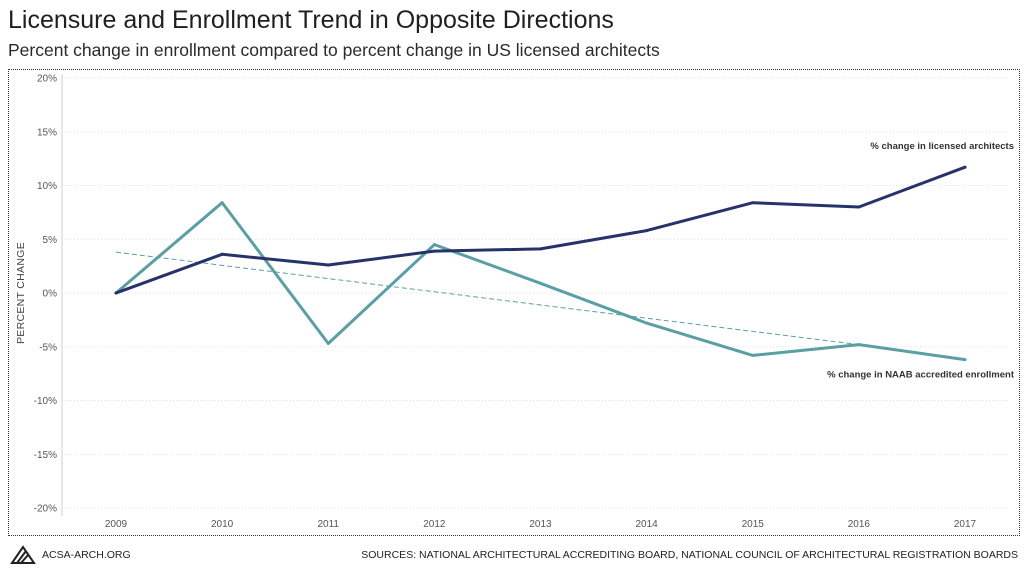  Describe the element at coordinates (859, 524) in the screenshot. I see `x-tick-label: 2016` at that location.